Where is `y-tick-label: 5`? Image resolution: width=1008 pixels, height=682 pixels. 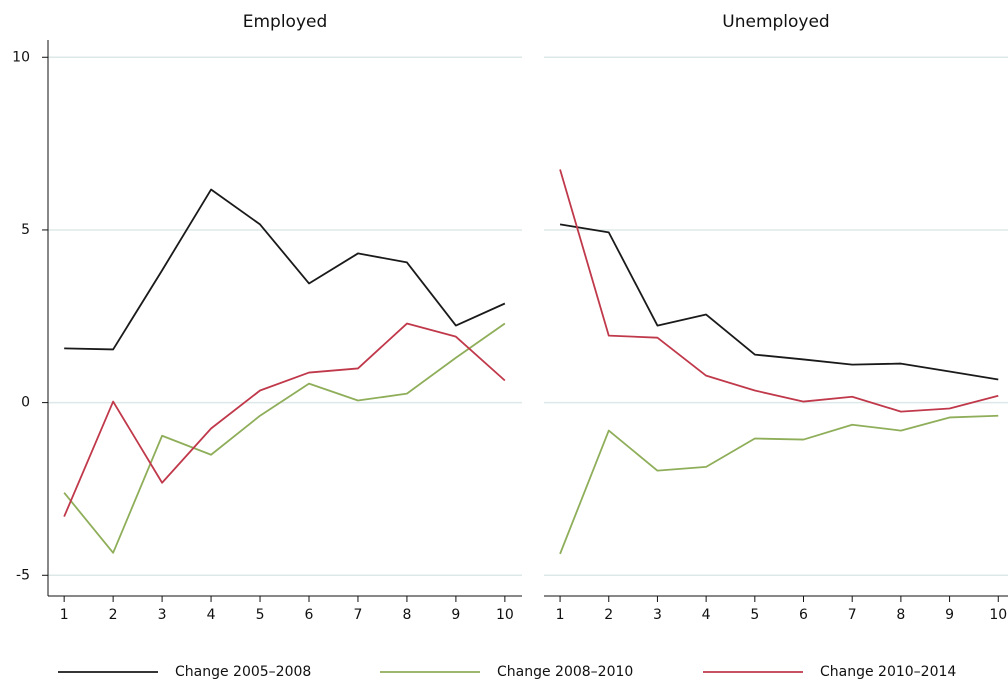
y-tick-label: 5 is located at coordinates (25, 230).